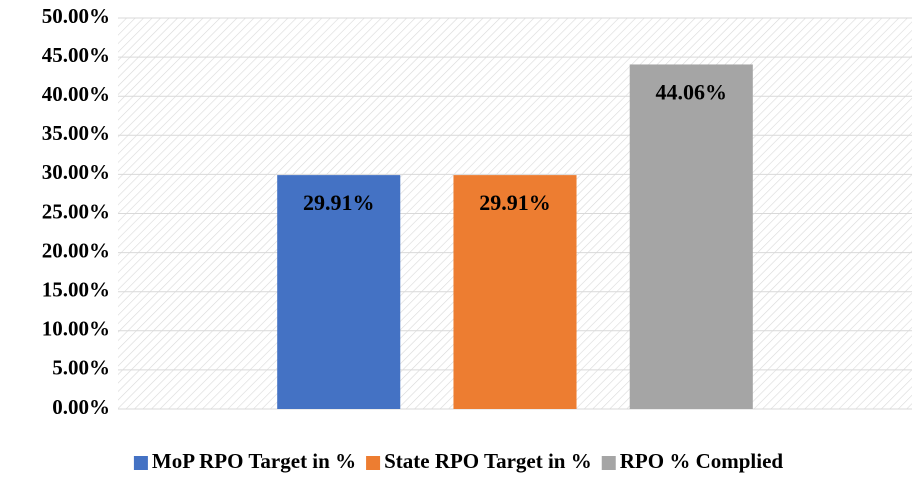  I want to click on y-tick-label: 35.00%, so click(76, 133).